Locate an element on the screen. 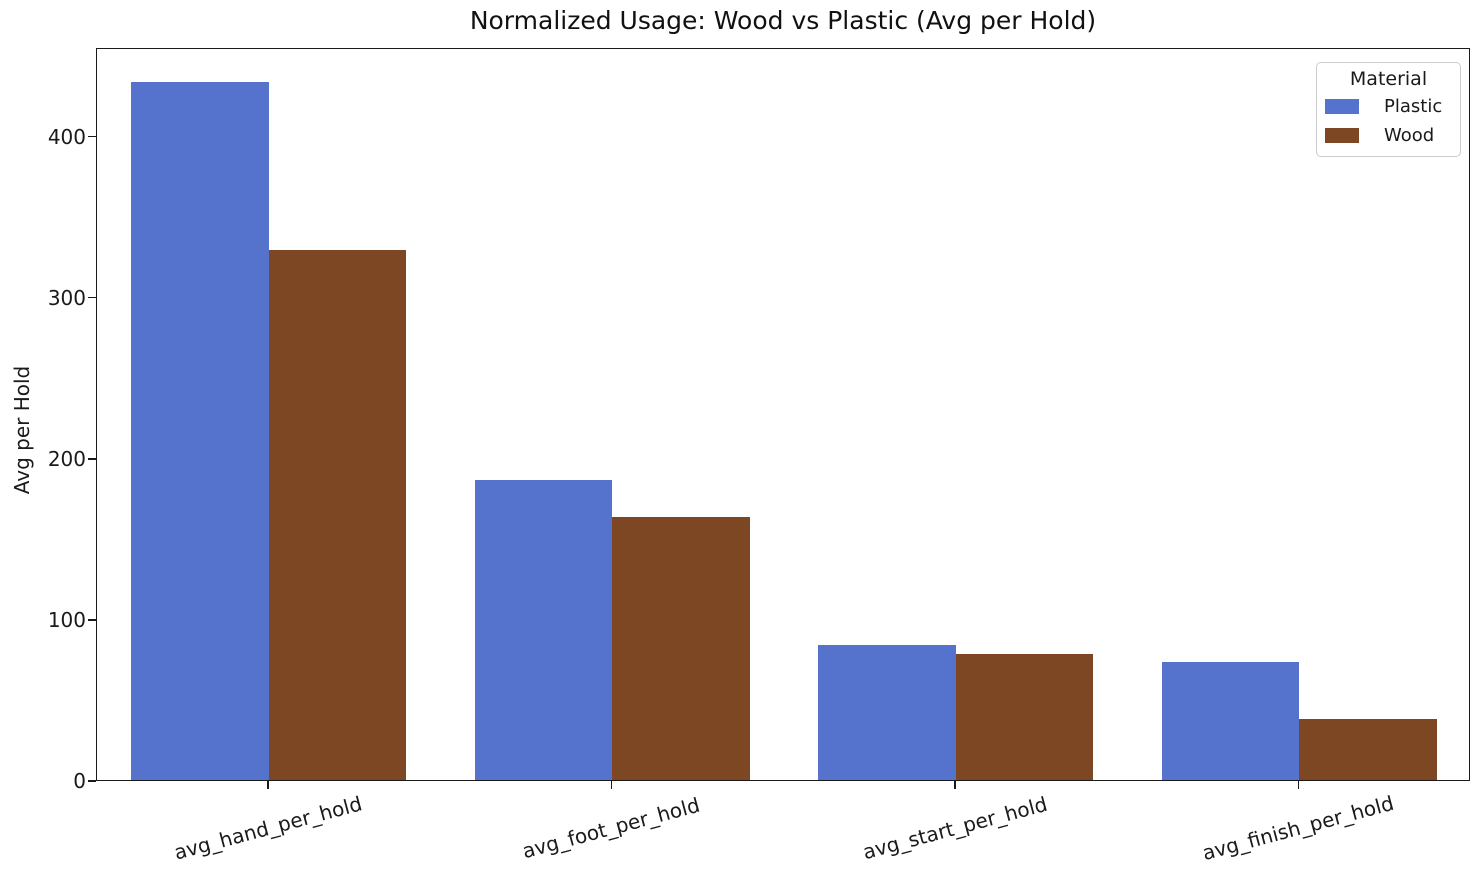 The width and height of the screenshot is (1483, 884). bar-plastic-avg_finish_per_hold is located at coordinates (1230, 721).